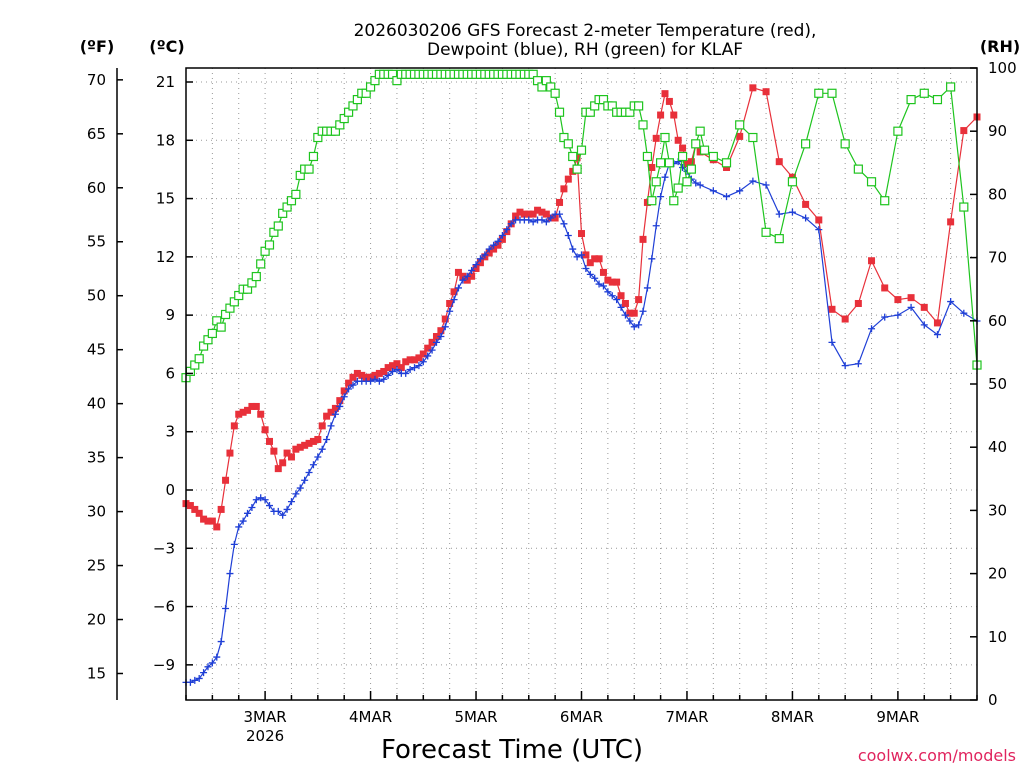 The height and width of the screenshot is (768, 1024). I want to click on fahrenheit-tick-label: 30, so click(96, 512).